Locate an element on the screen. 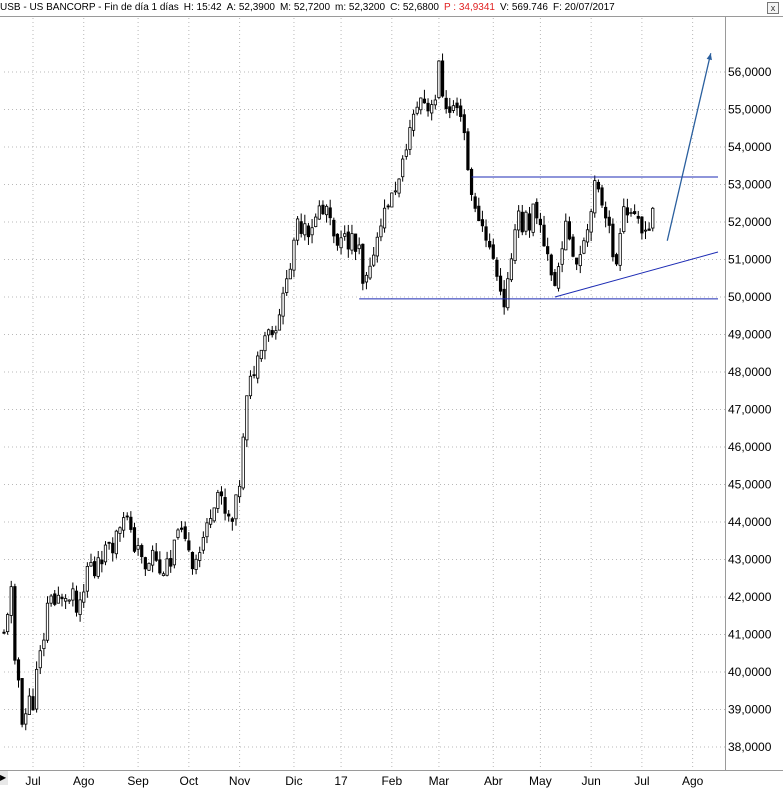 The height and width of the screenshot is (788, 783). breakout-arrow is located at coordinates (689, 147).